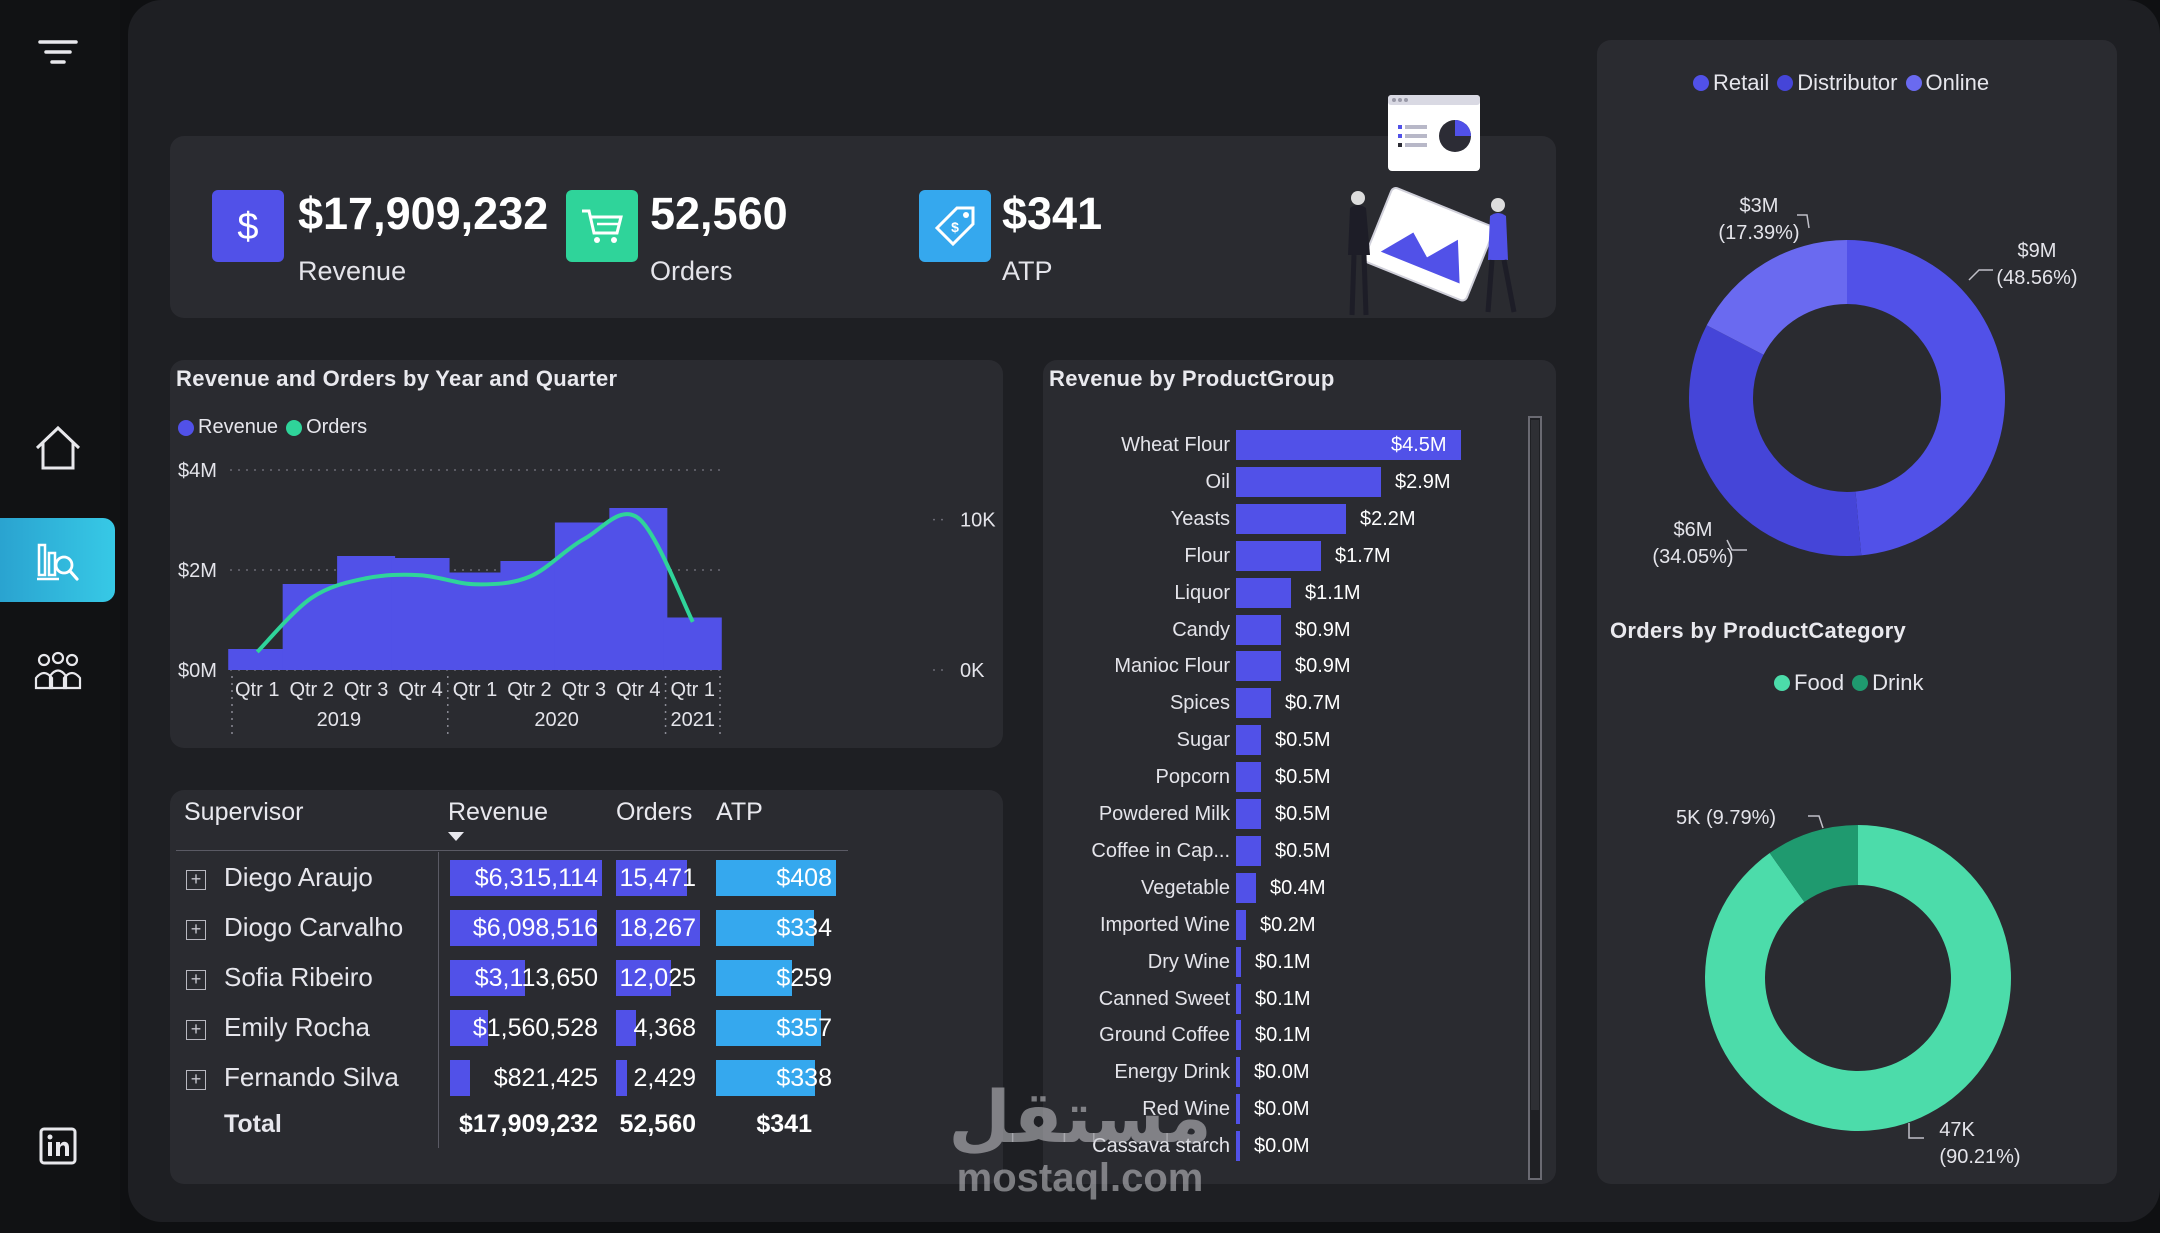  What do you see at coordinates (1161, 1146) in the screenshot?
I see `product-group-label: Cassava starch` at bounding box center [1161, 1146].